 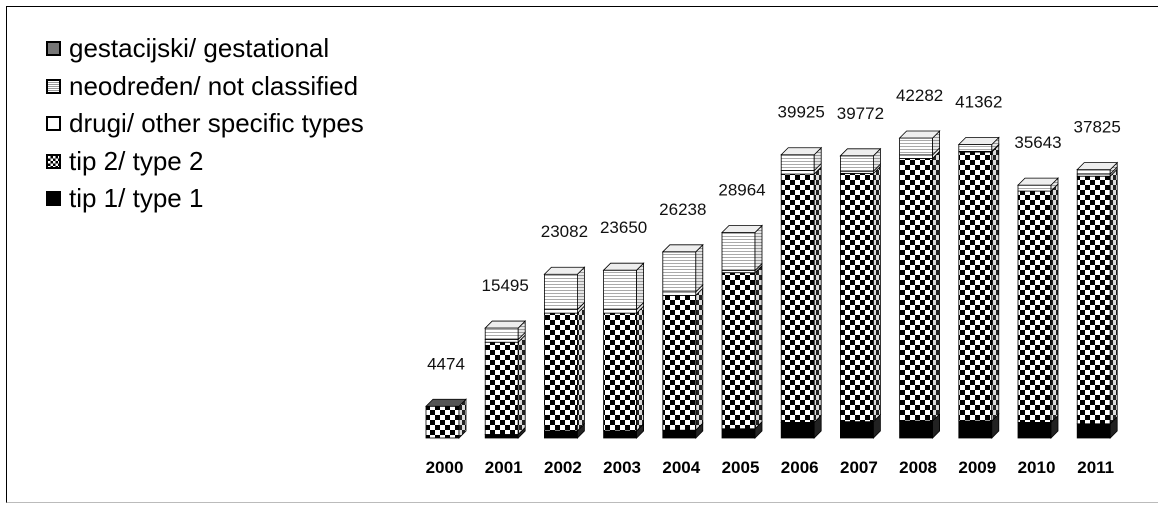 I want to click on bar-segment-2002-grid, so click(x=561, y=291).